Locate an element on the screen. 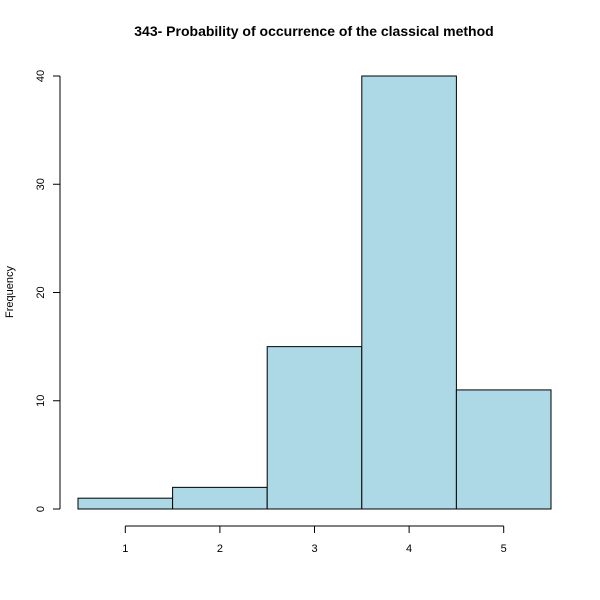 This screenshot has width=600, height=600. y-tick-label: 20 is located at coordinates (41, 292).